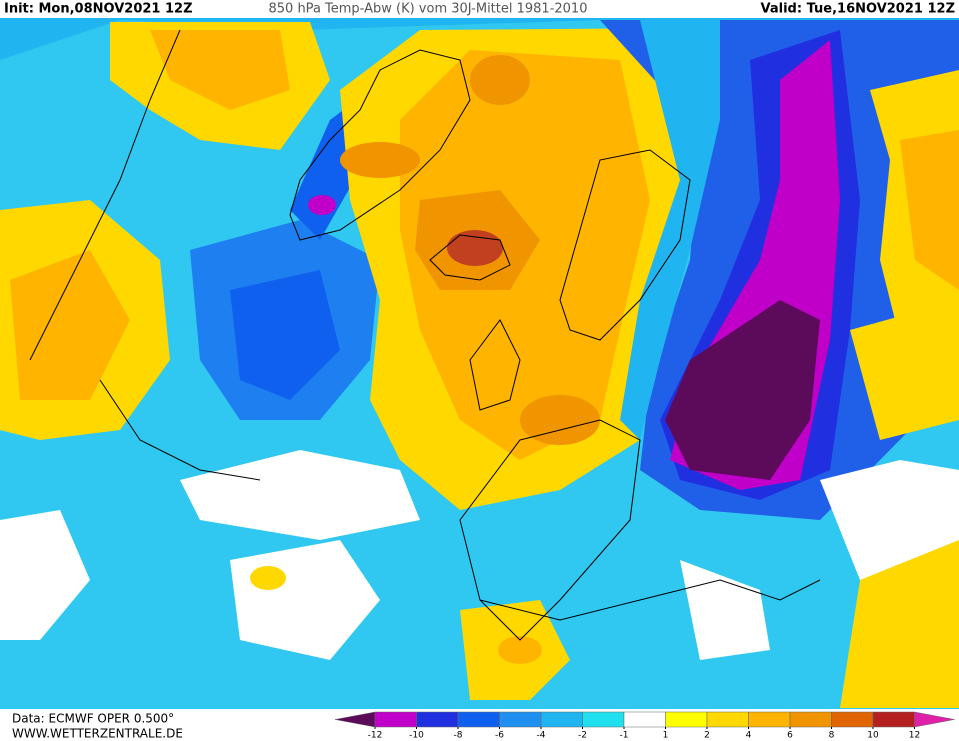 The width and height of the screenshot is (959, 741). Describe the element at coordinates (873, 736) in the screenshot. I see `legend-tick-label: 10` at that location.